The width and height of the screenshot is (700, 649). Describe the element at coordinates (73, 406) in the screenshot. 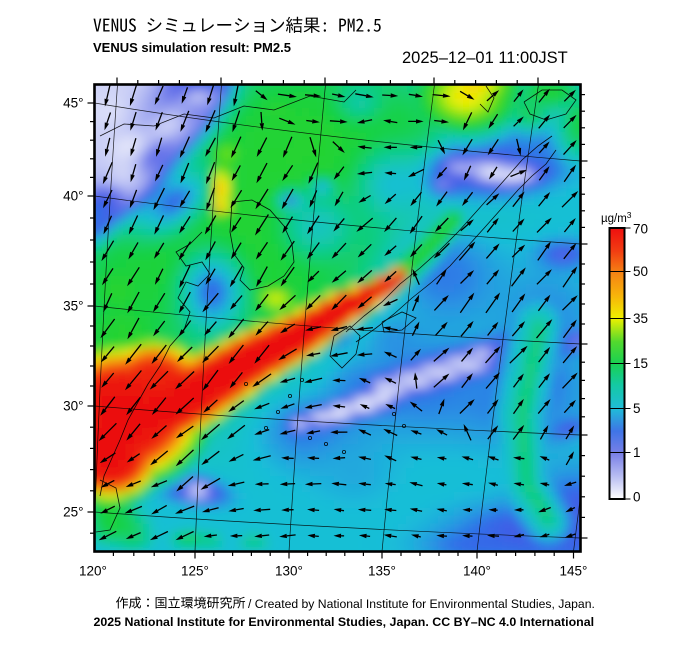

I see `svg-text: 30°` at that location.